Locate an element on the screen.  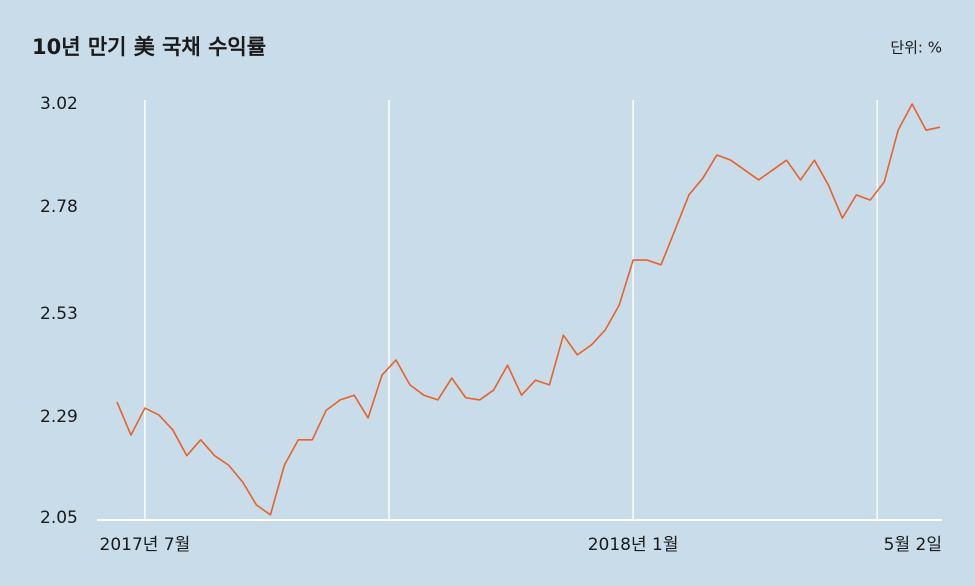
y-tick-label: 2.05 is located at coordinates (59, 518).